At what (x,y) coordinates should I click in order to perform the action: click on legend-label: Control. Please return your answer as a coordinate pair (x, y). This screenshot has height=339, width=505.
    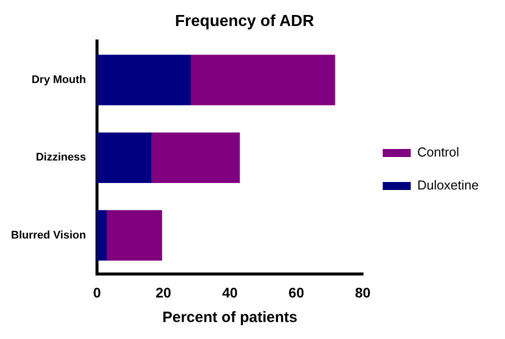
    Looking at the image, I should click on (438, 152).